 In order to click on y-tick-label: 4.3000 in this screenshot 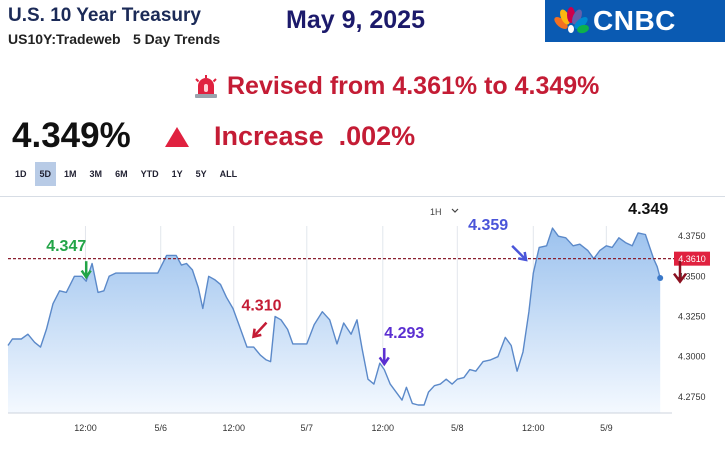, I will do `click(692, 357)`.